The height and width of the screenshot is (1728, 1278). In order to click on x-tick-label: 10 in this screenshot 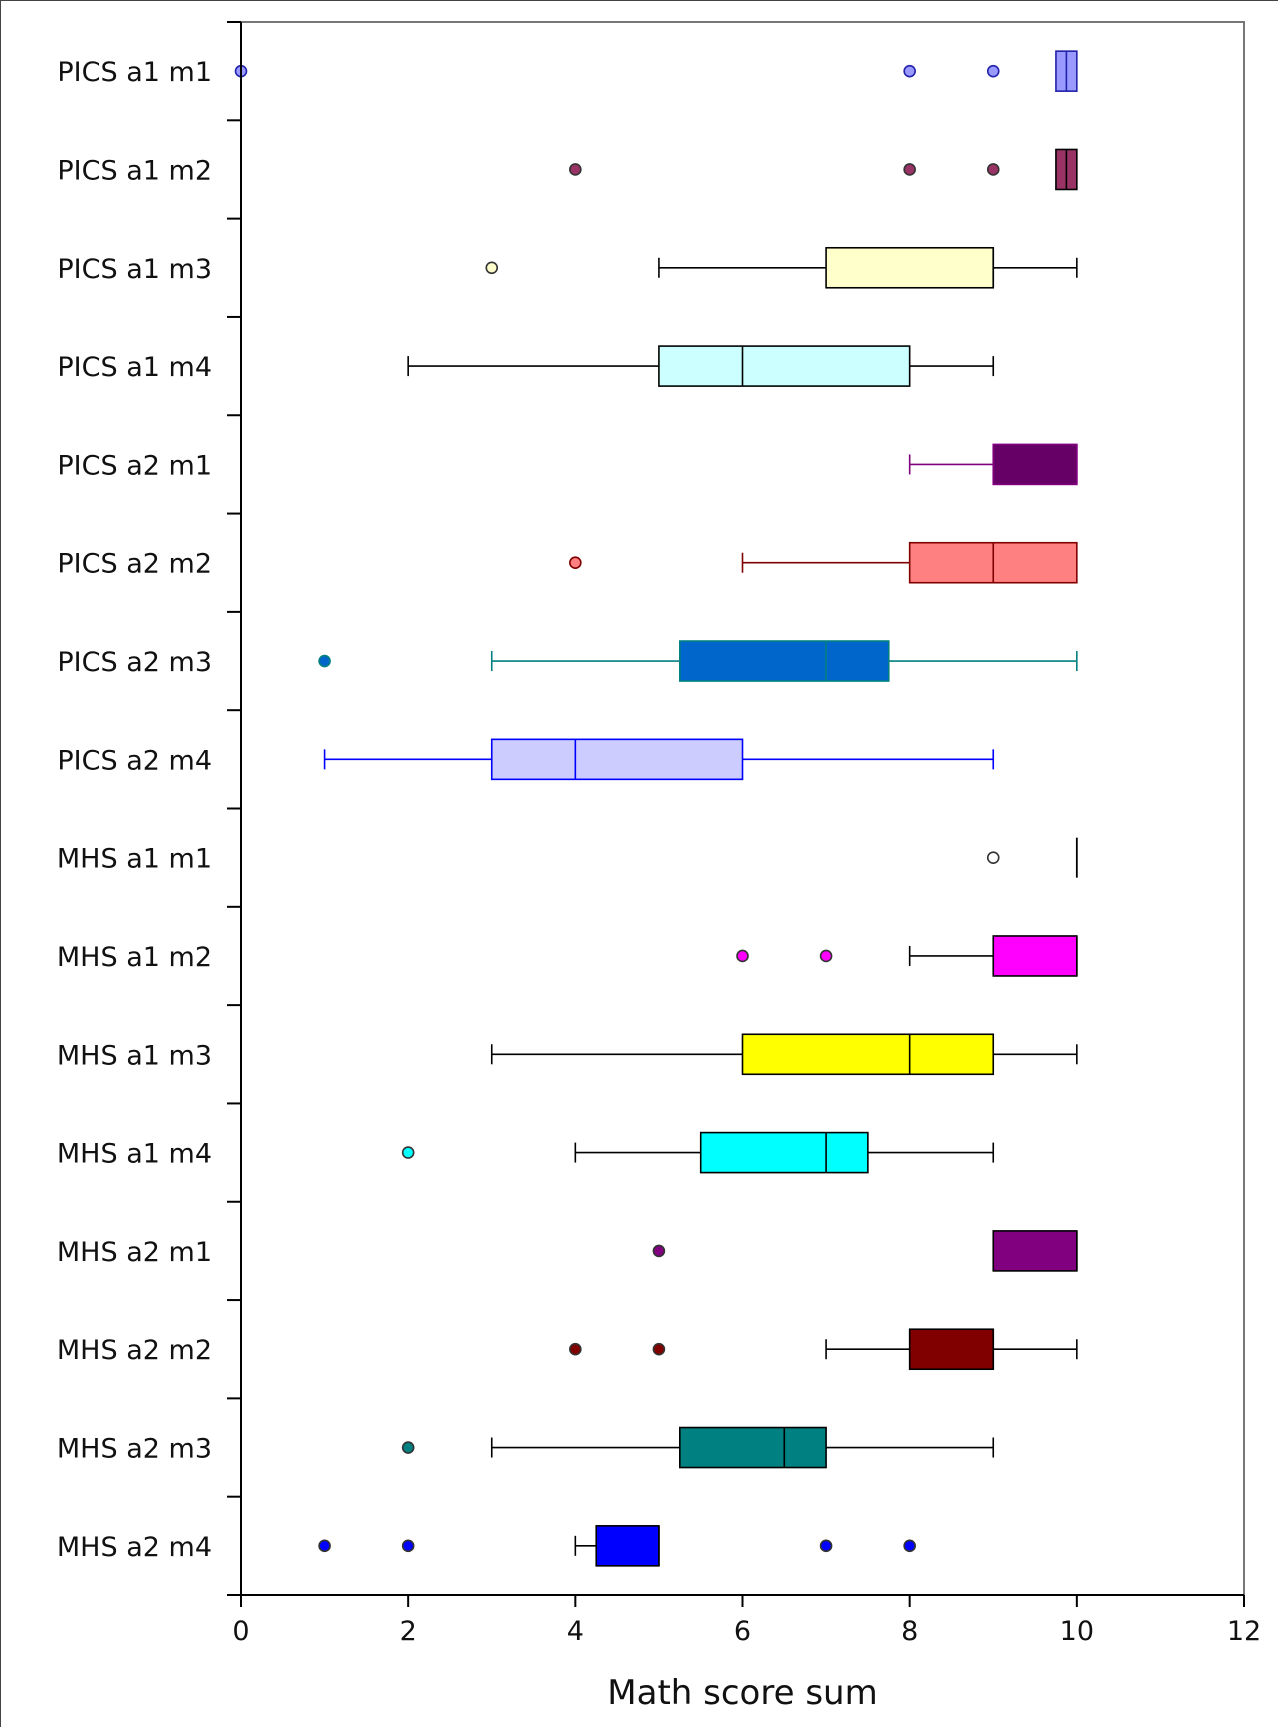, I will do `click(1077, 1631)`.